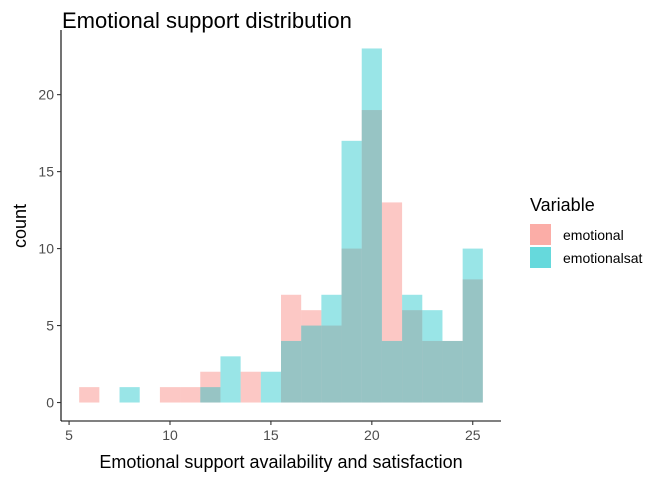  I want to click on chart-title: Emotional support distribution, so click(207, 20).